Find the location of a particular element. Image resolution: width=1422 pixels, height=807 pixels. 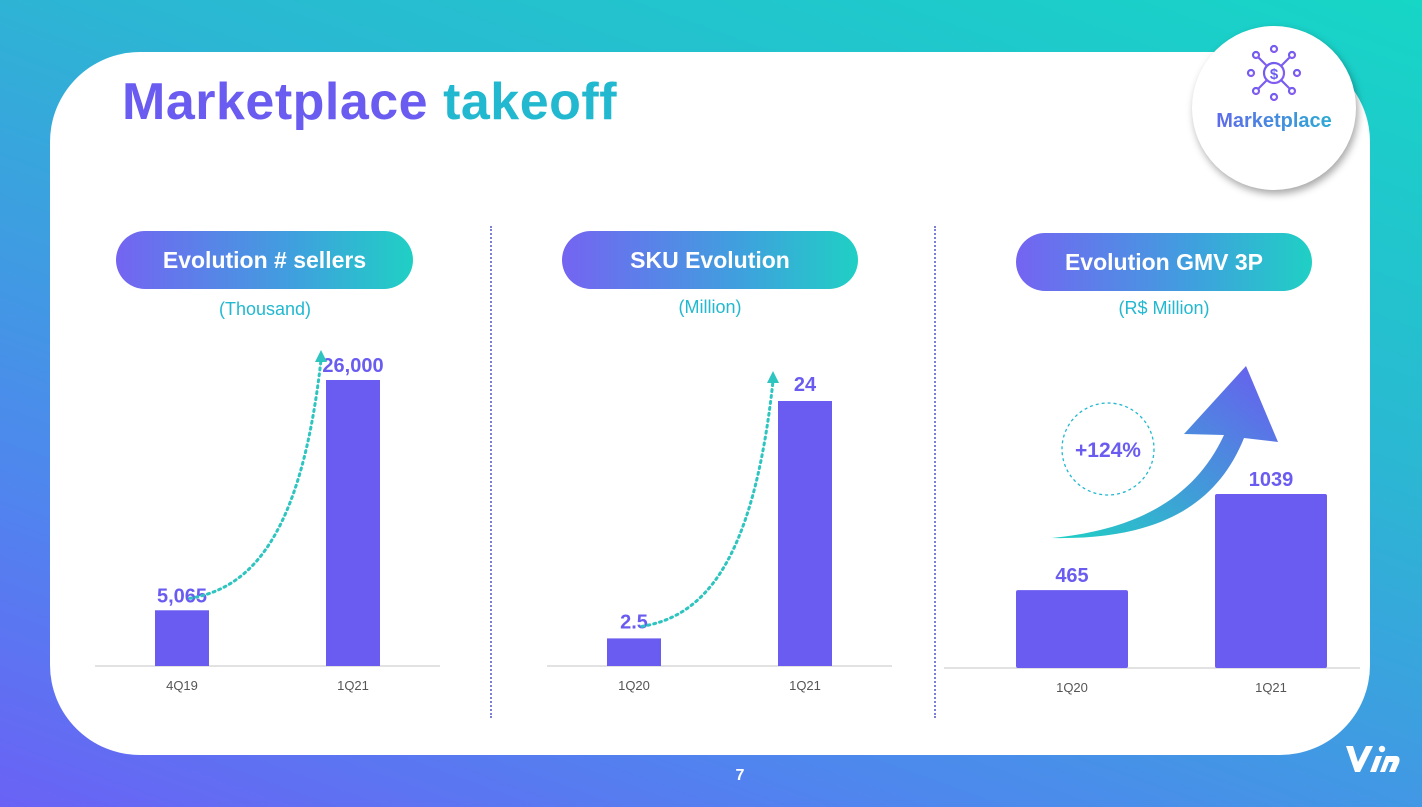

sellers-chart: 5,065 4Q19 26,000 1Q21 is located at coordinates (267, 521).